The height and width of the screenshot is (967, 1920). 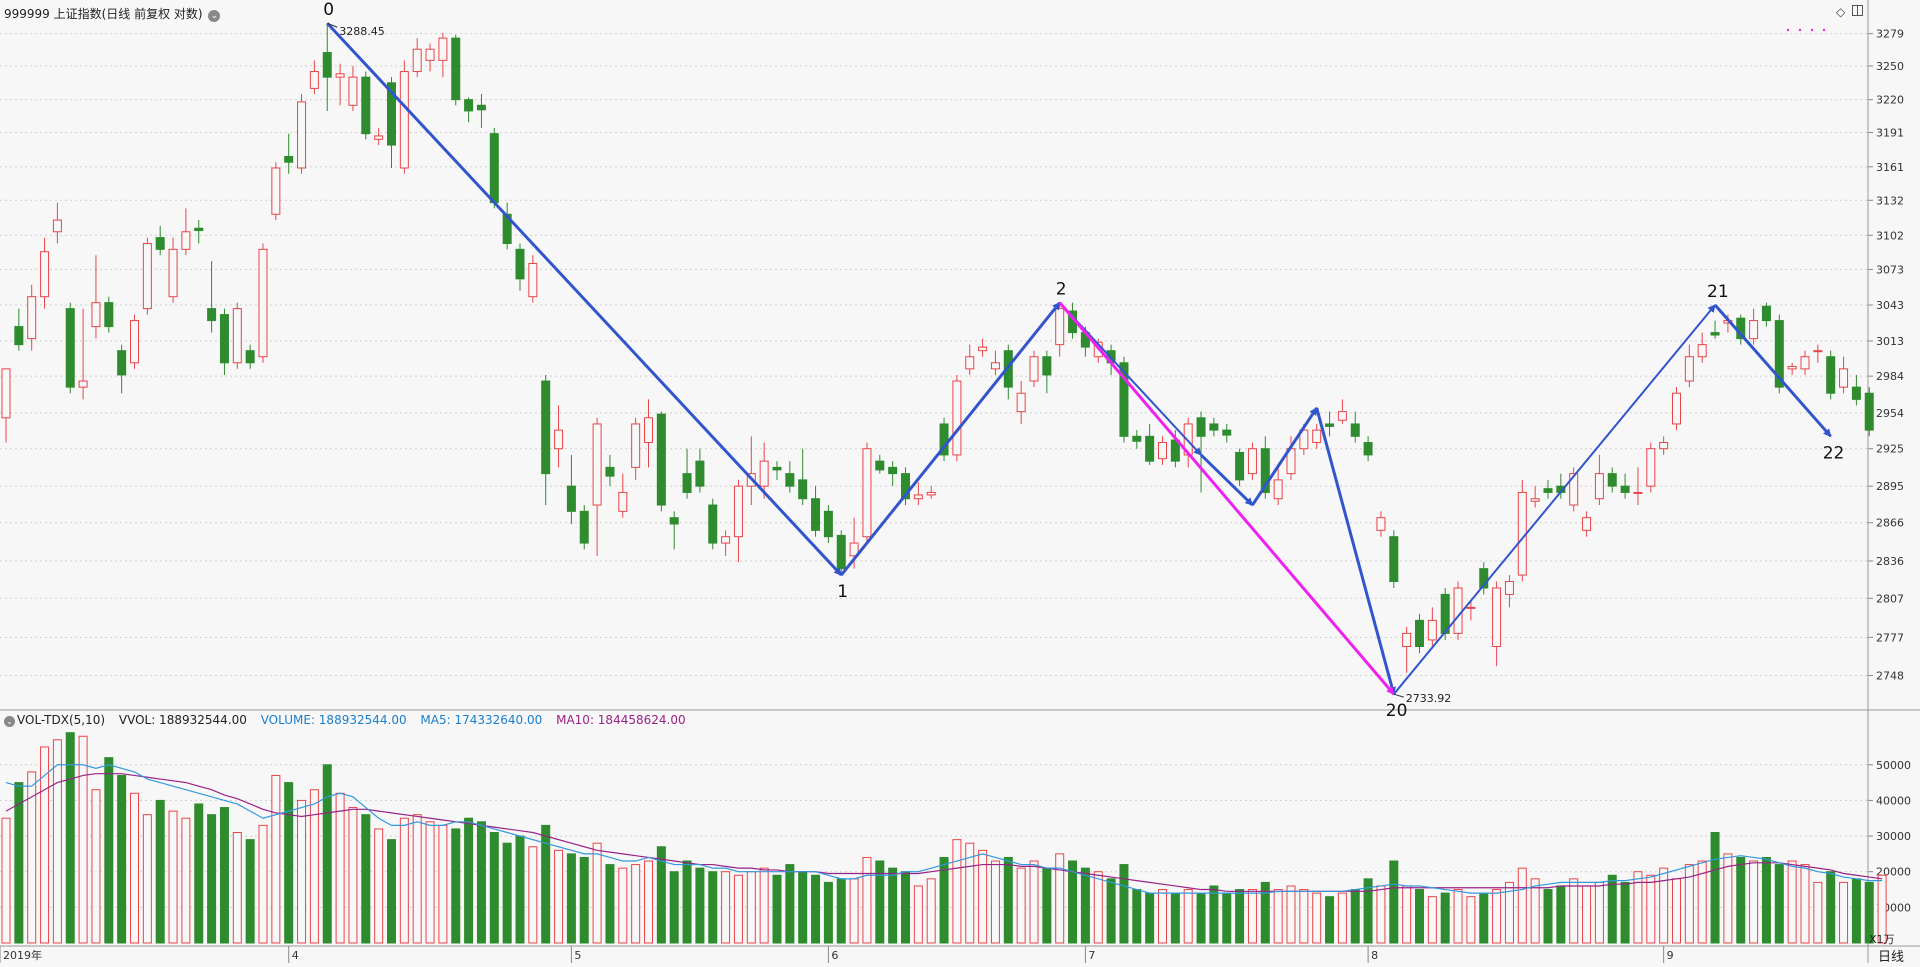 I want to click on time-tick-label: 7, so click(x=1091, y=955).